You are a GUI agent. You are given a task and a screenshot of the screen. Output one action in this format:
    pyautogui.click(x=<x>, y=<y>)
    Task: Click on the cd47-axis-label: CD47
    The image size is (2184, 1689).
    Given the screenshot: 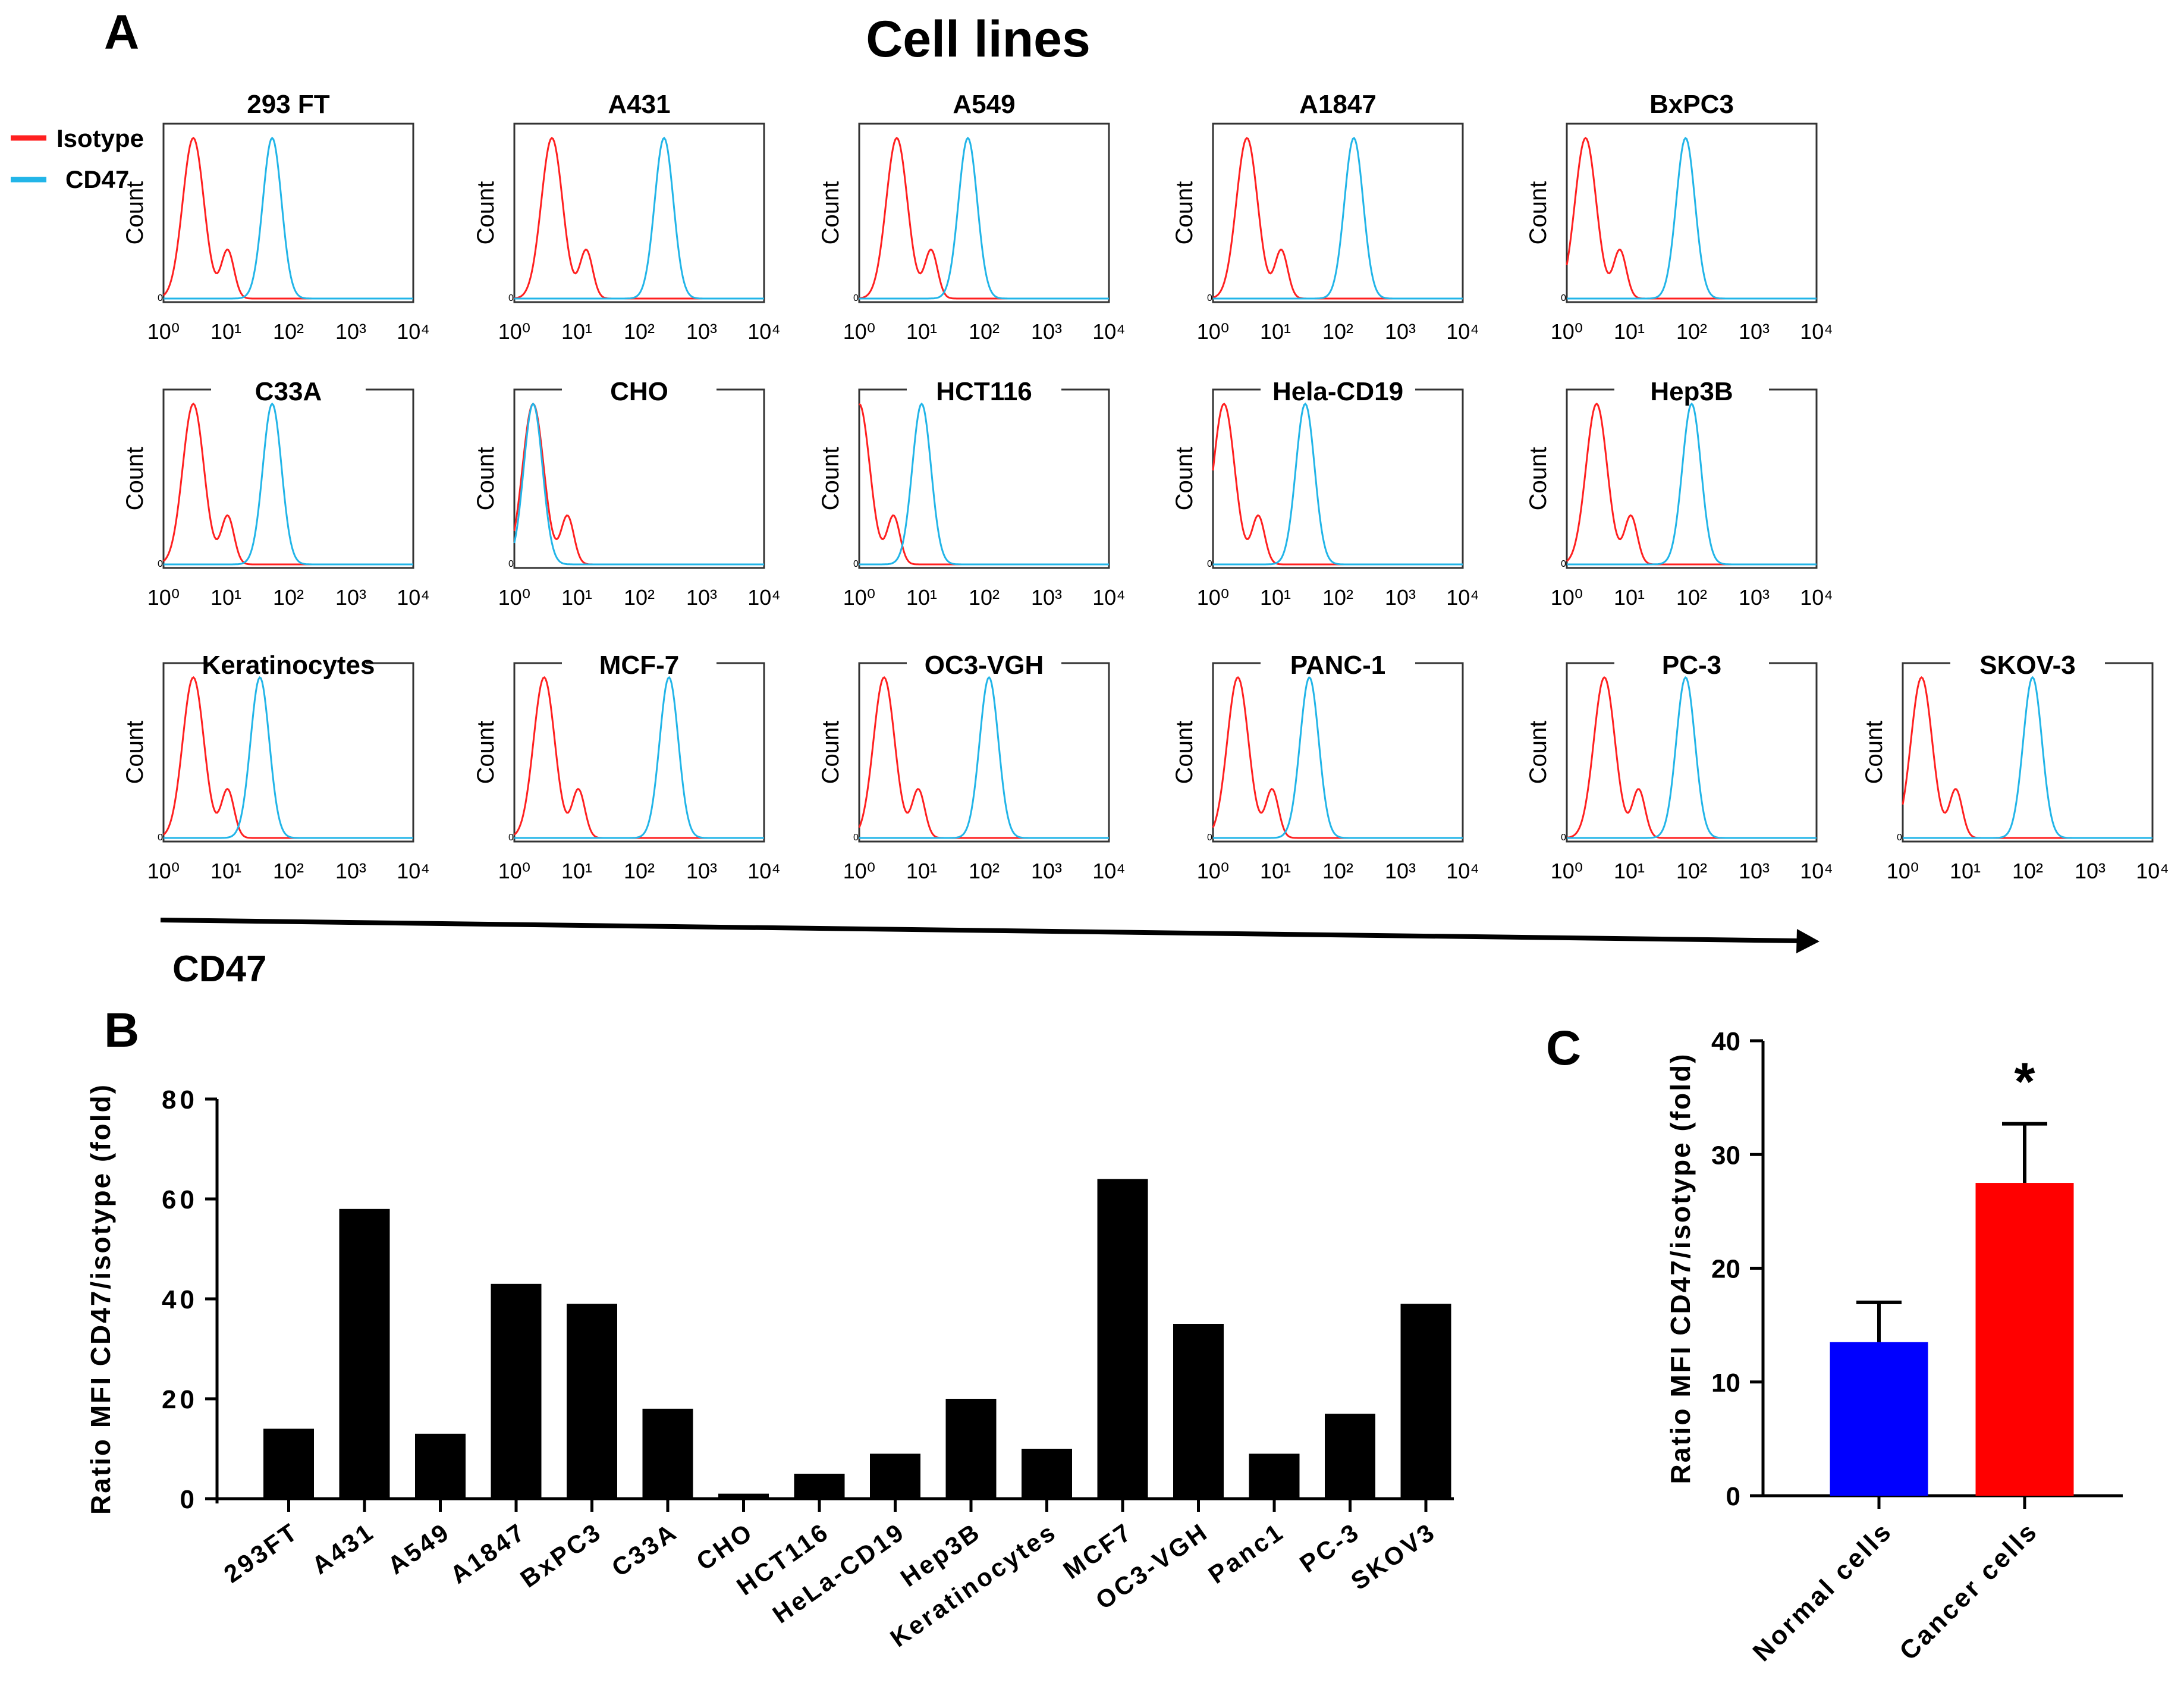 What is the action you would take?
    pyautogui.click(x=219, y=969)
    